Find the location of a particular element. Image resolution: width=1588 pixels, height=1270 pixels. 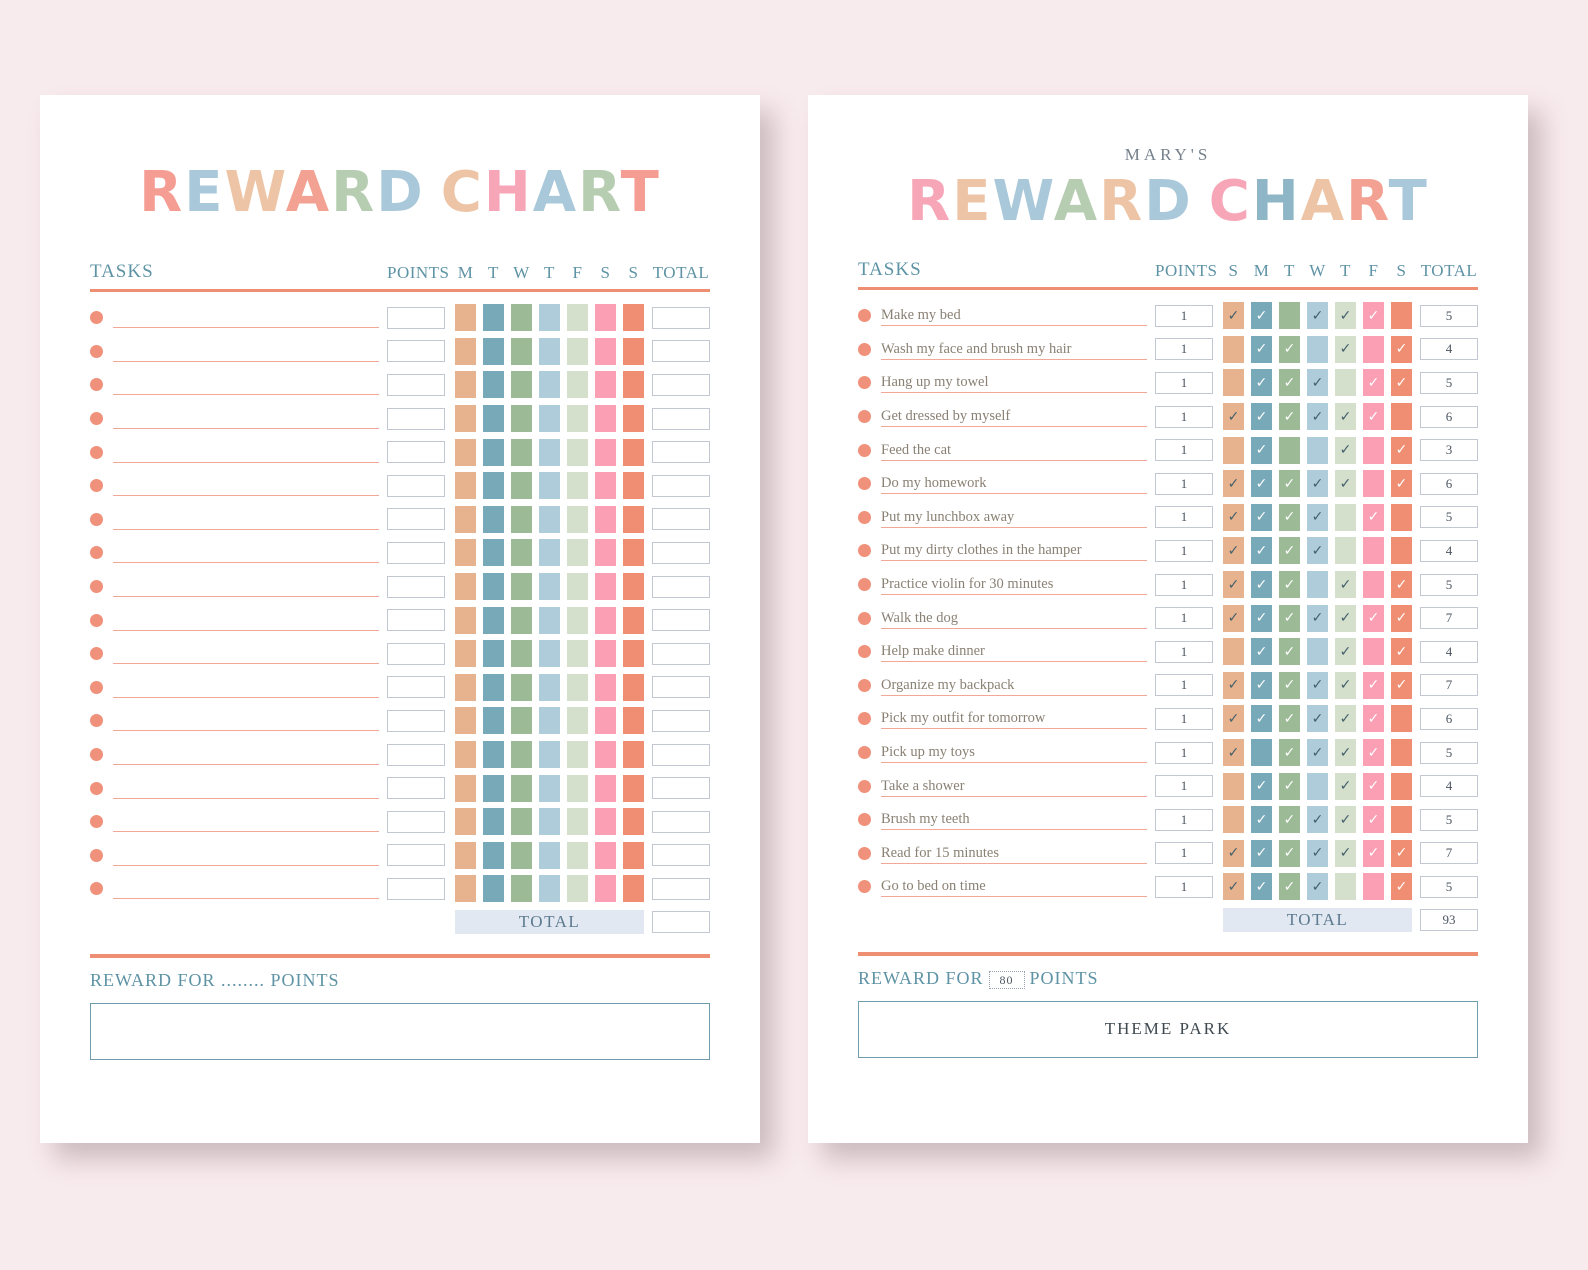

row-total-field: 6 is located at coordinates (1449, 416).